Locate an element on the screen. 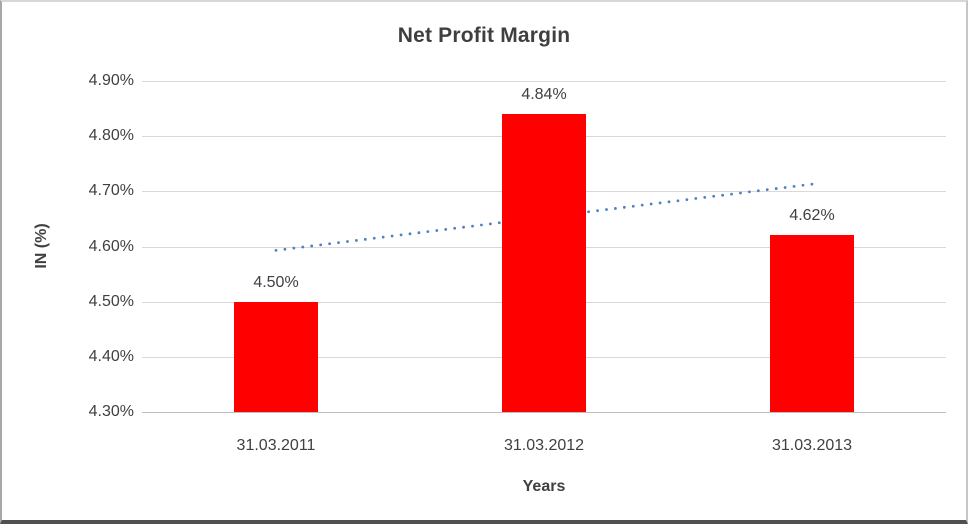 The image size is (968, 524). bar-31.03.2011 is located at coordinates (276, 356).